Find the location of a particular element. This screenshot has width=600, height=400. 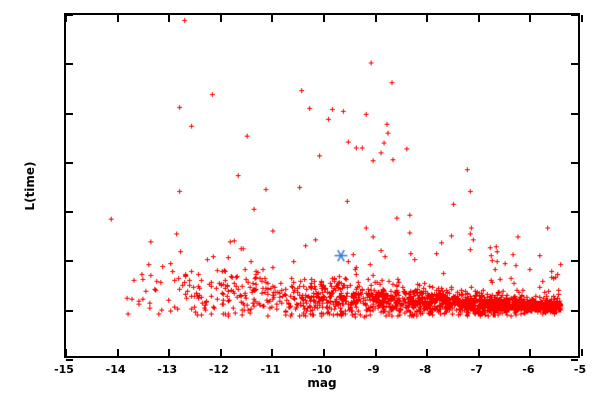

x-tick-label: -9 is located at coordinates (373, 369).